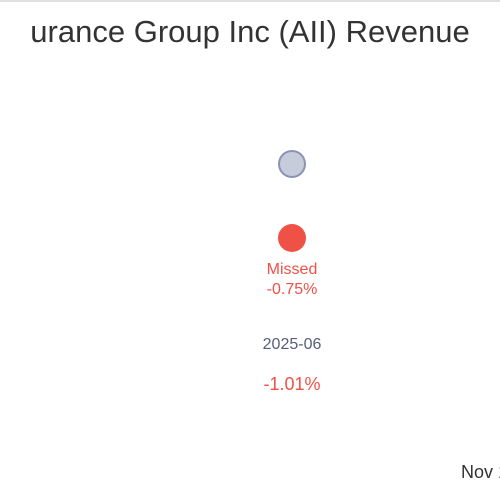  Describe the element at coordinates (292, 164) in the screenshot. I see `estimate-point` at that location.